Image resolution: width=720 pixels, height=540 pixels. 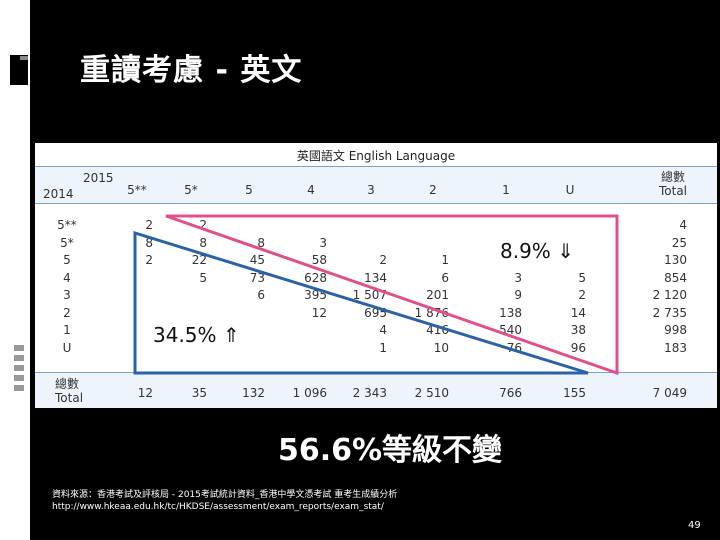 I want to click on year-2014-label: 2014, so click(x=58, y=194).